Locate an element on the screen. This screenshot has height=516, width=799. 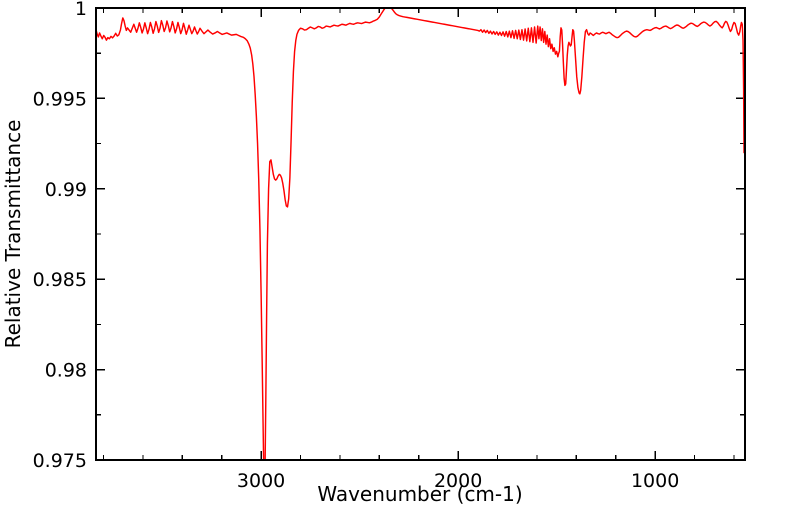
x-tick-label: 2000 is located at coordinates (458, 481).